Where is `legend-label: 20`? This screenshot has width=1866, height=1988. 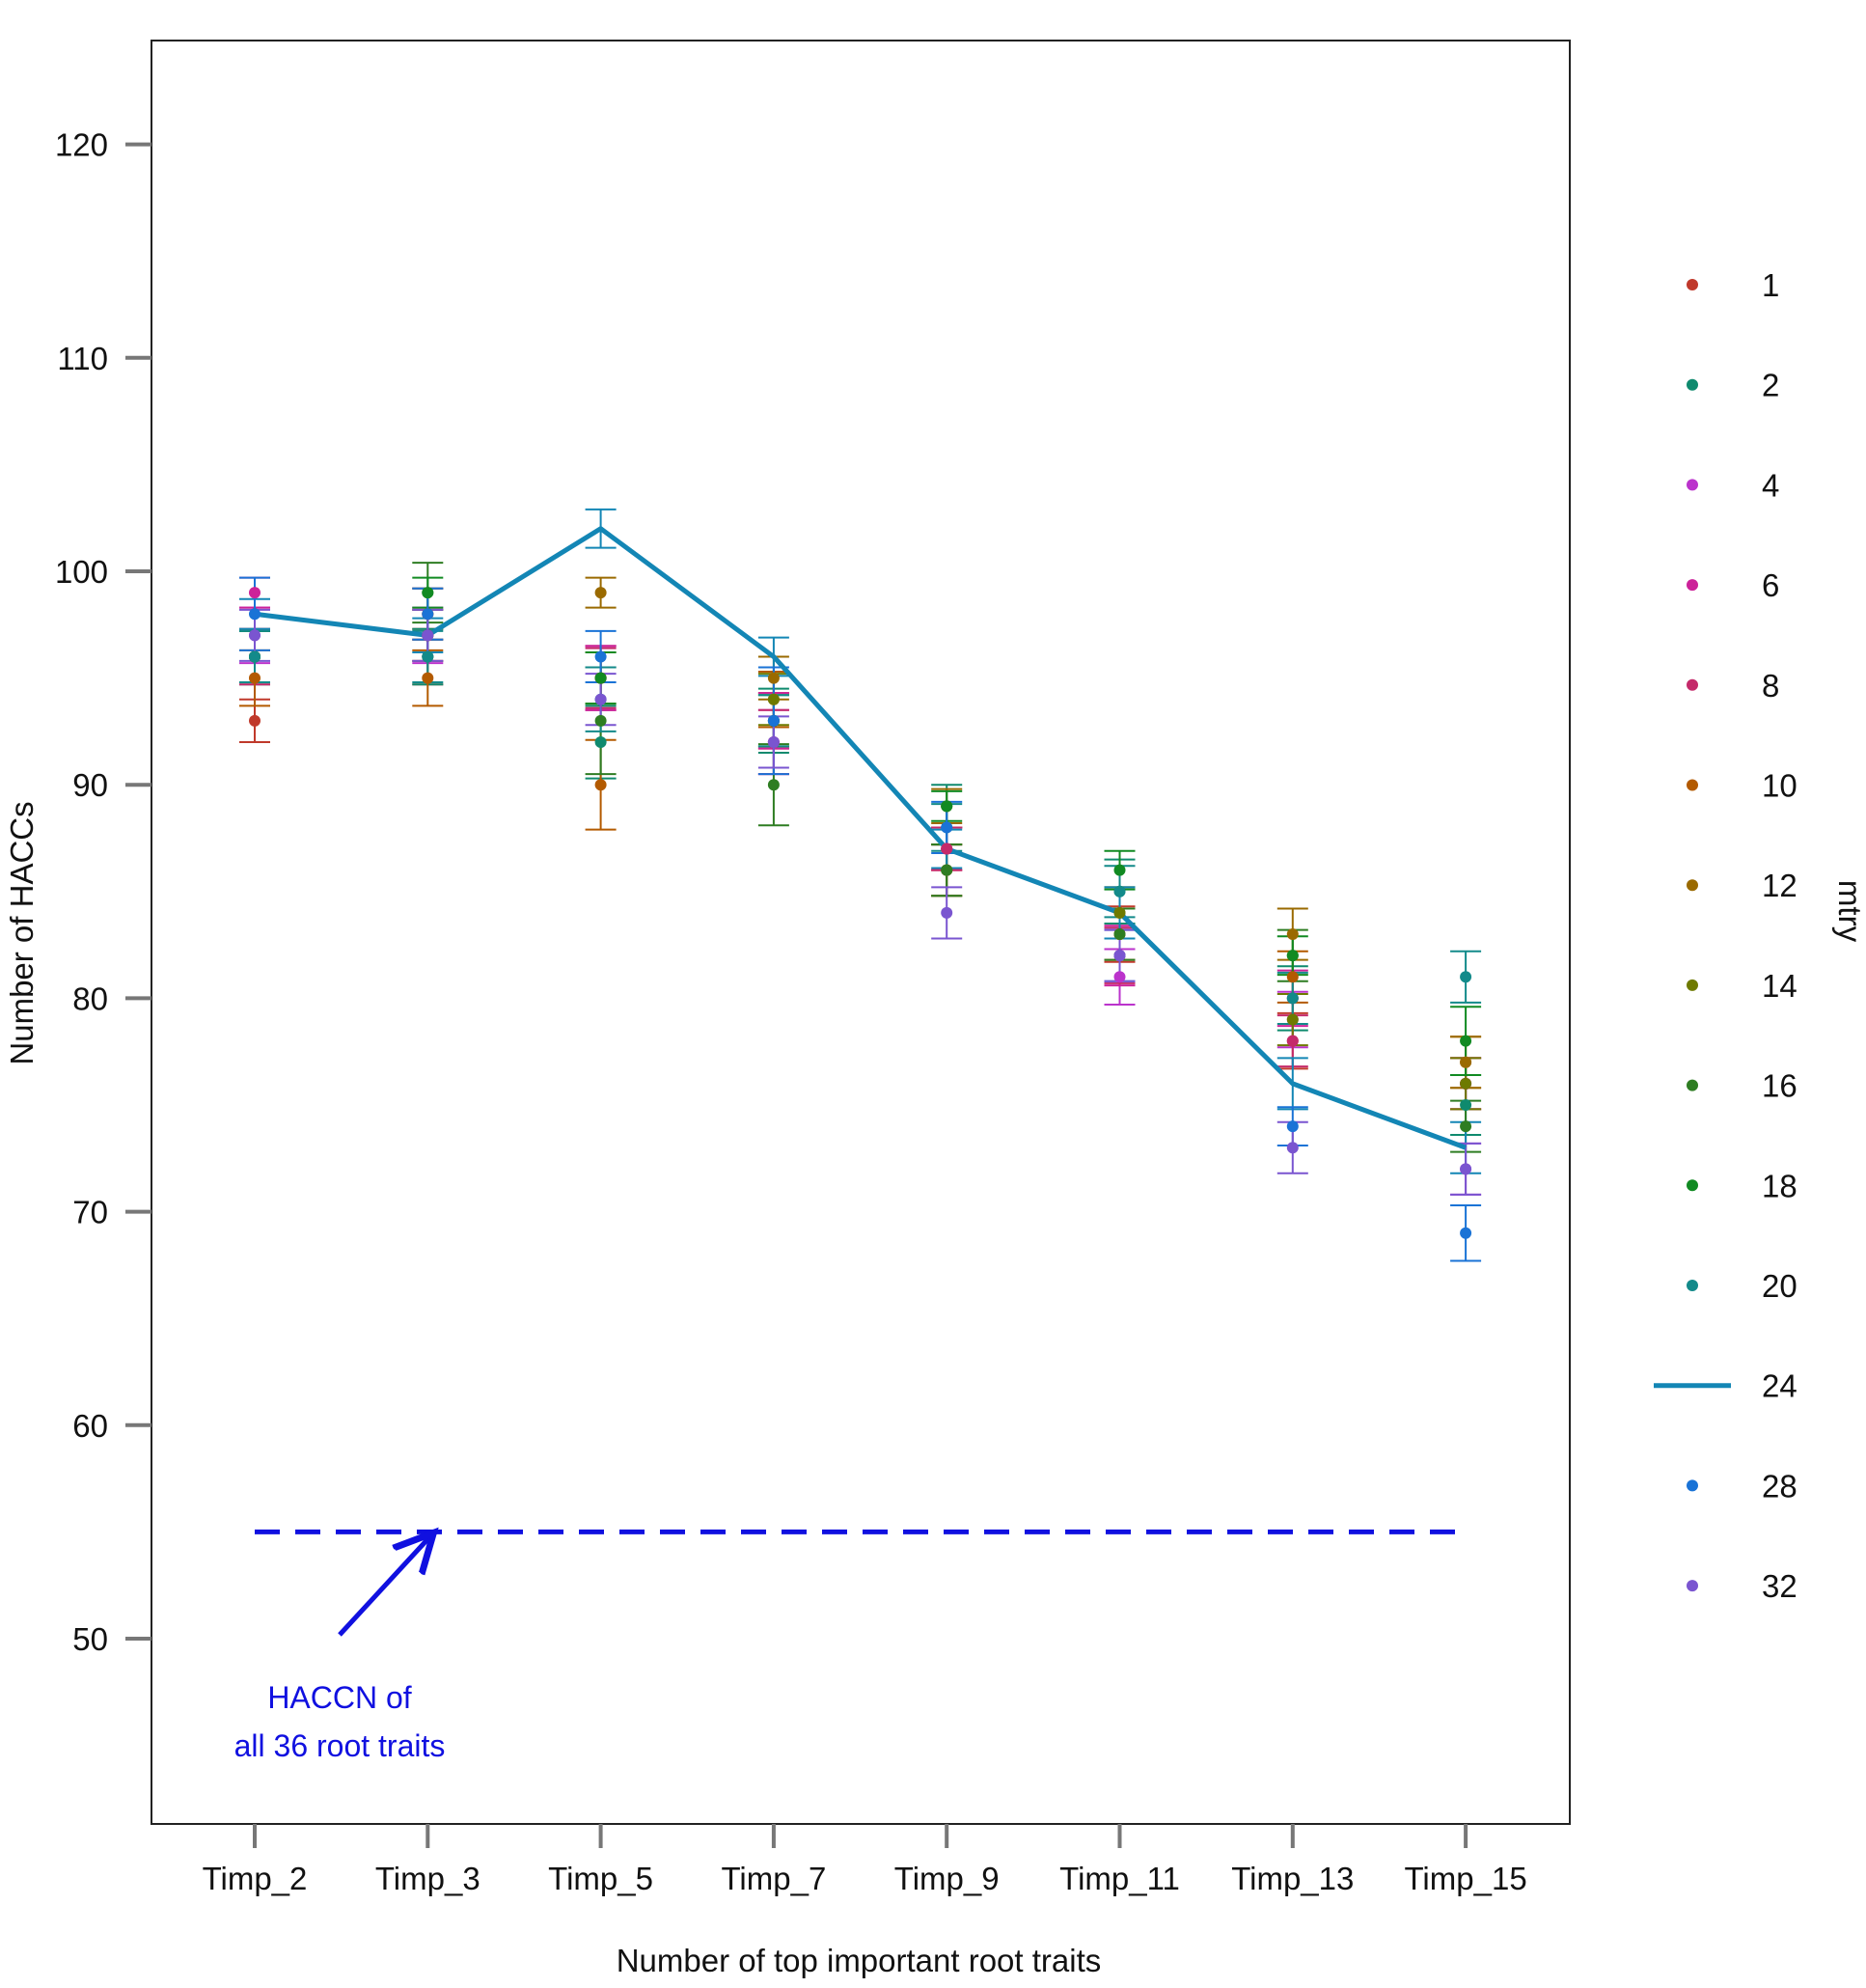 legend-label: 20 is located at coordinates (1779, 1286).